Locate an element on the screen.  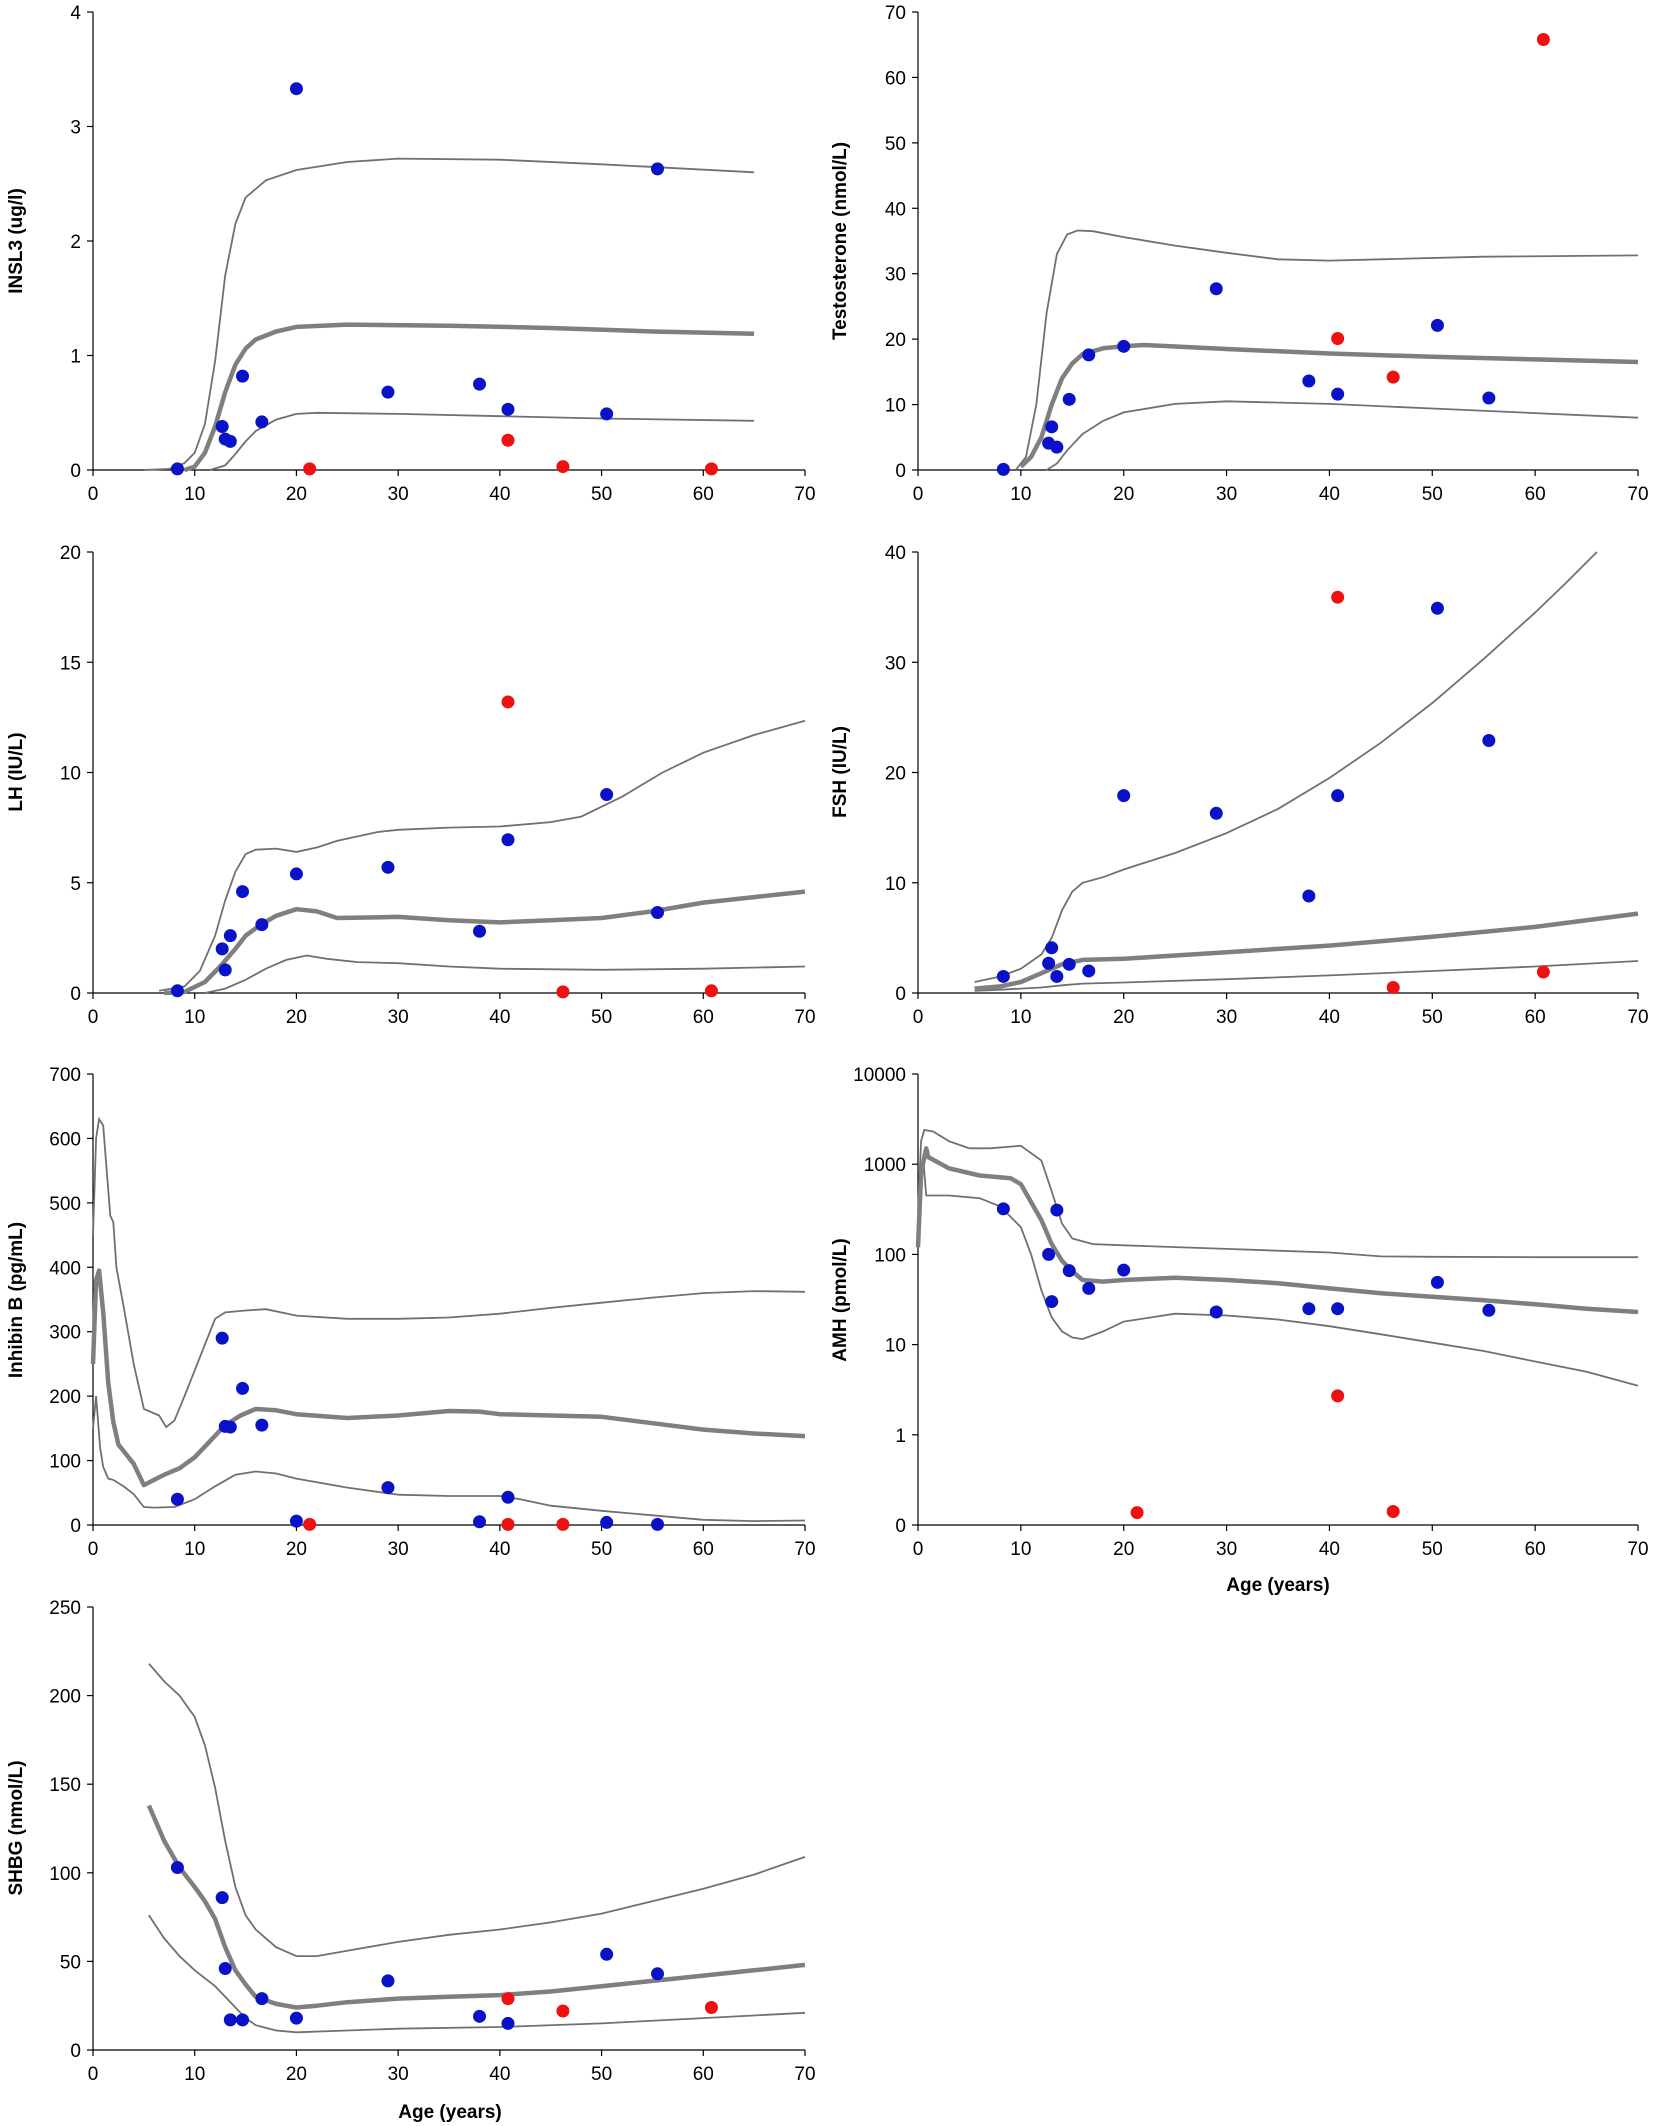
testosterone-upper-reference-curve is located at coordinates (1326, 350).